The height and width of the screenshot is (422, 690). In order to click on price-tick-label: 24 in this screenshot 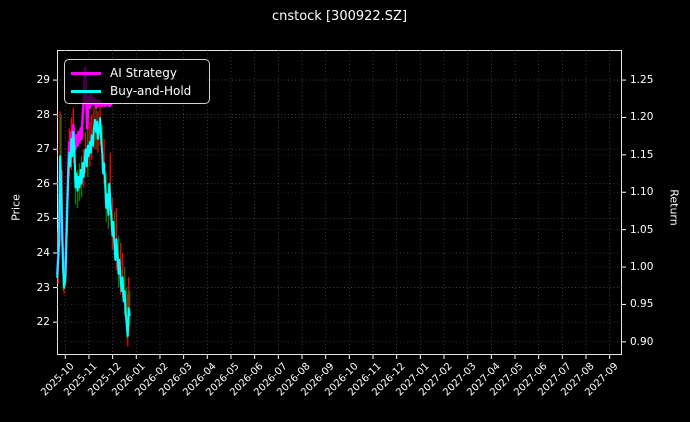, I will do `click(43, 252)`.